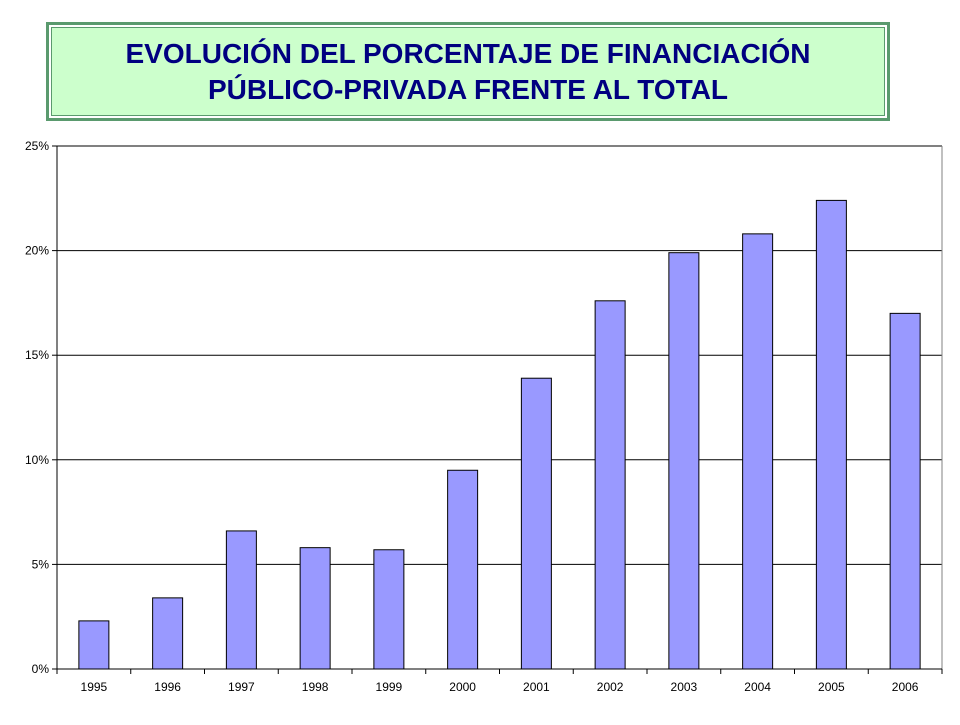 The image size is (960, 725). I want to click on chart-title-line-2: PÚBLICO-PRIVADA FRENTE AL TOTAL, so click(468, 89).